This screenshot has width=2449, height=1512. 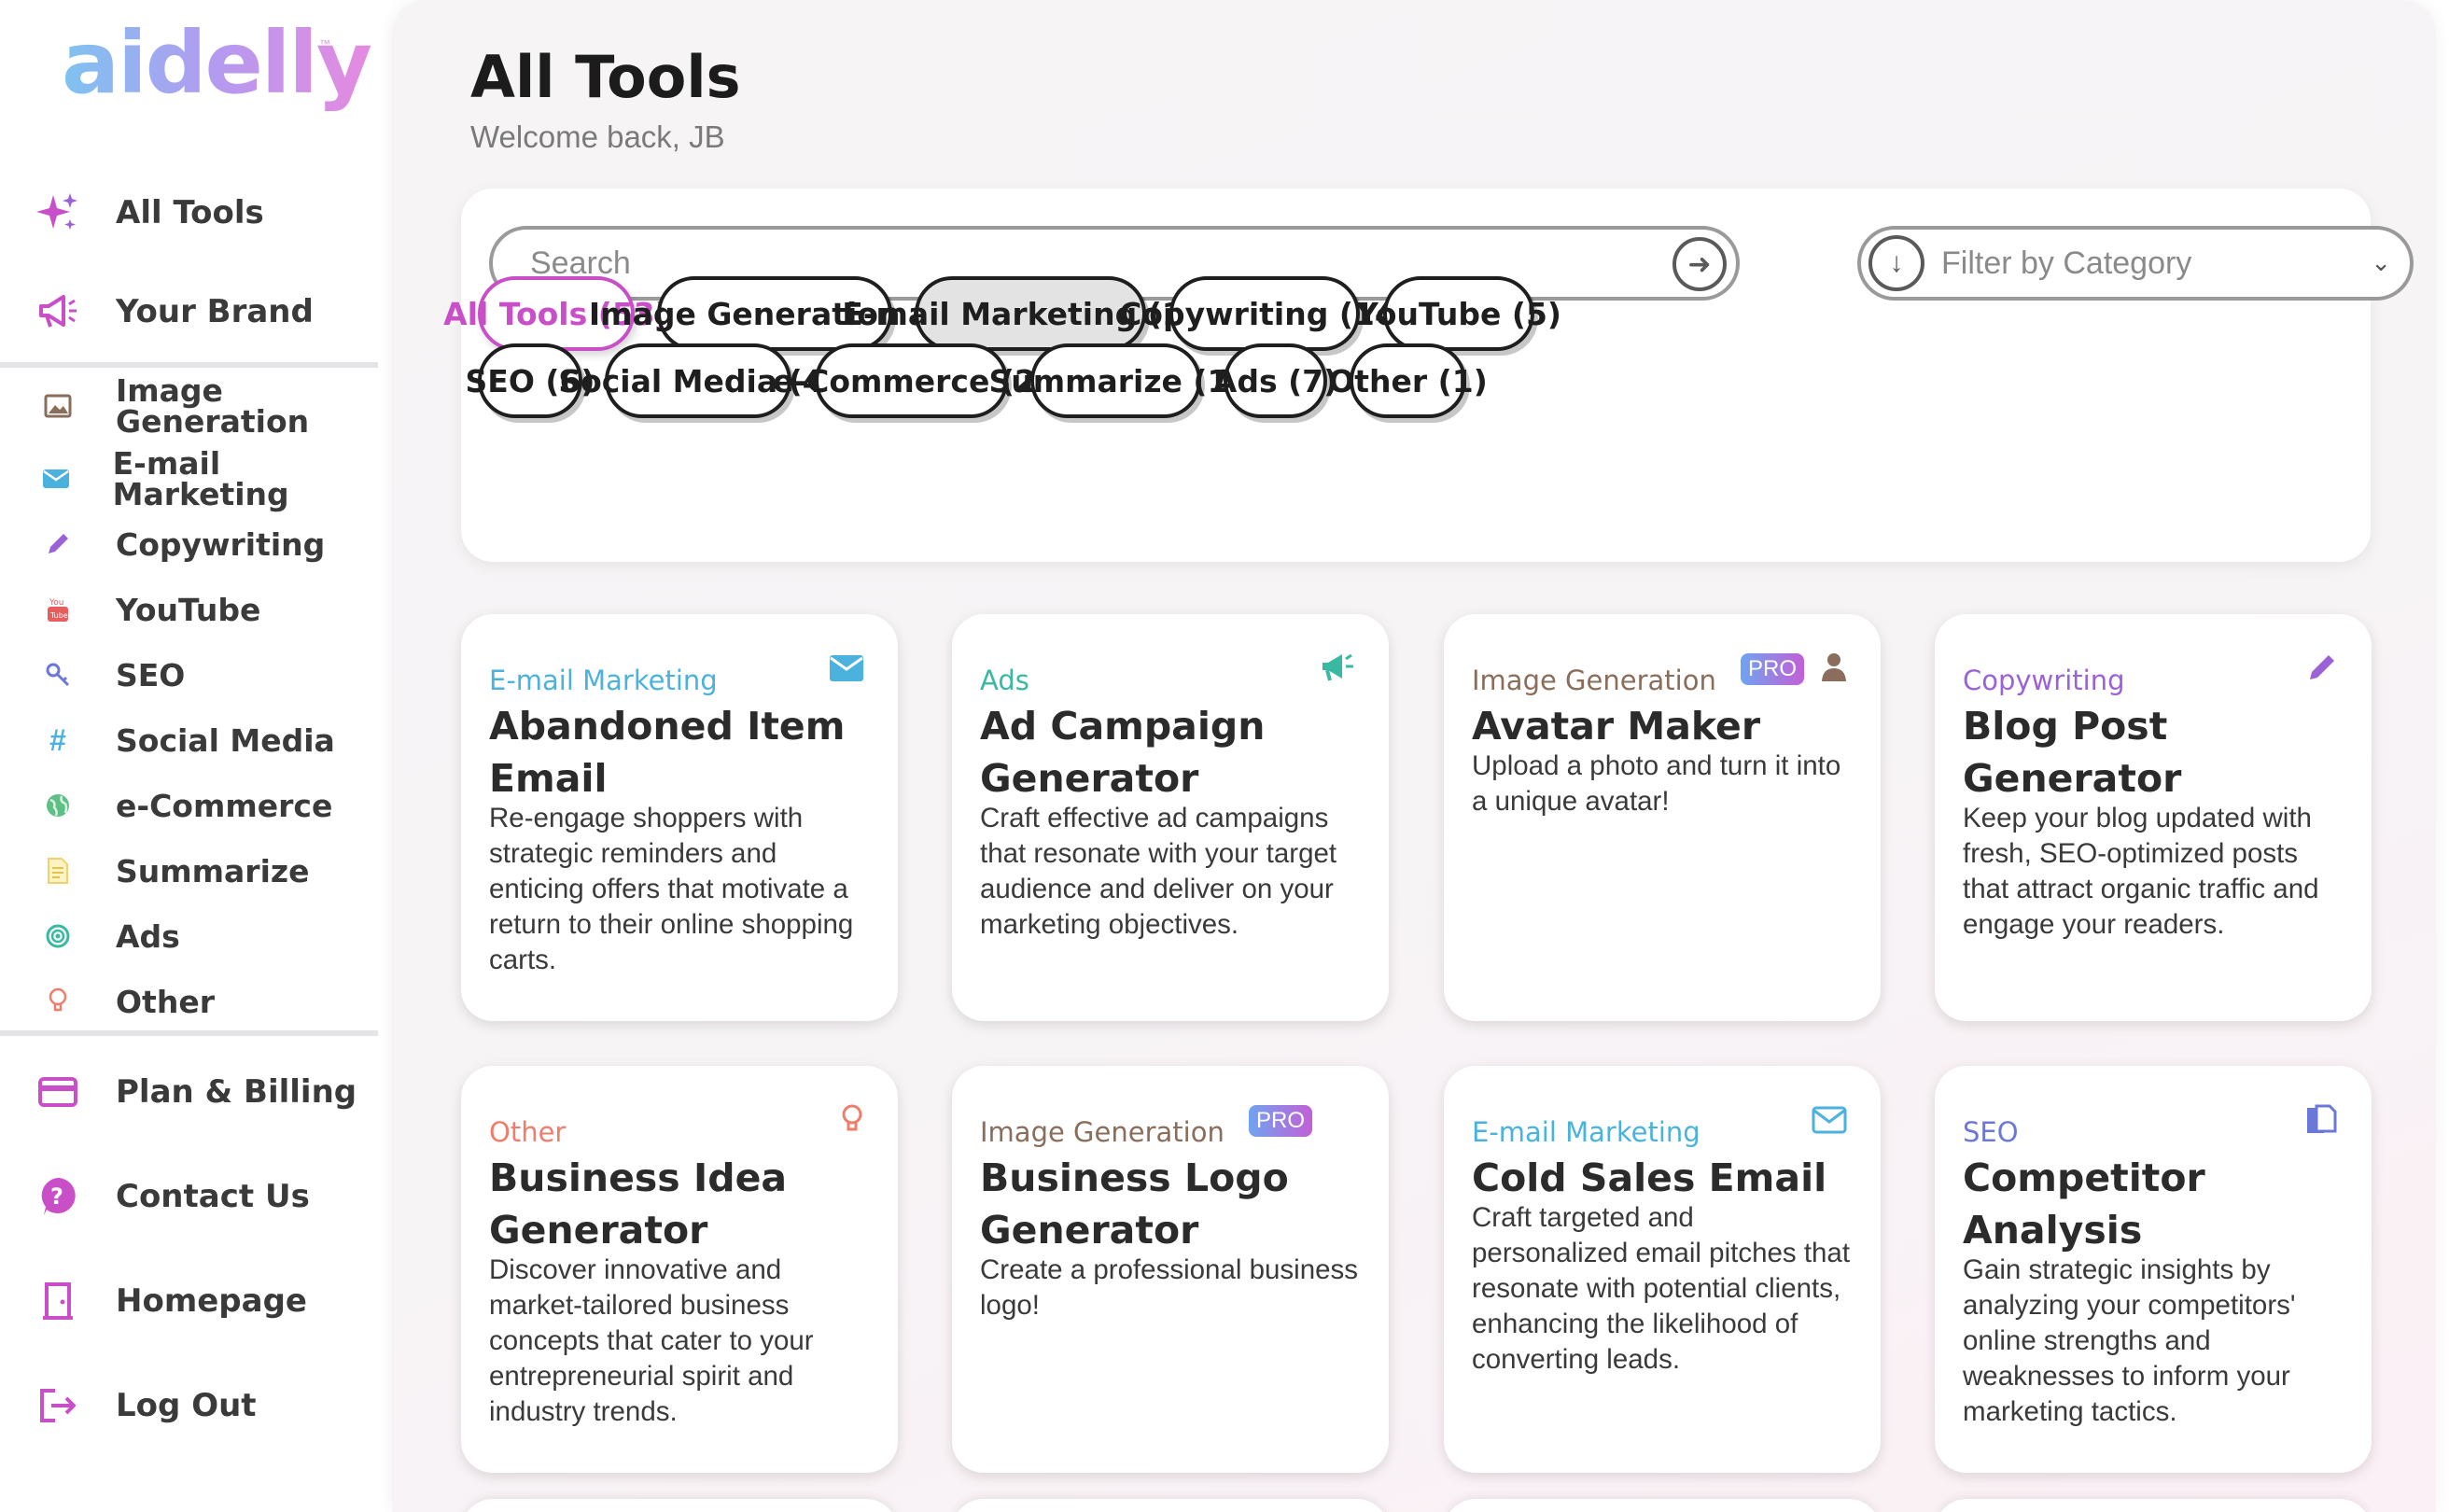 What do you see at coordinates (211, 1301) in the screenshot?
I see `sidebar-item-label: Homepage` at bounding box center [211, 1301].